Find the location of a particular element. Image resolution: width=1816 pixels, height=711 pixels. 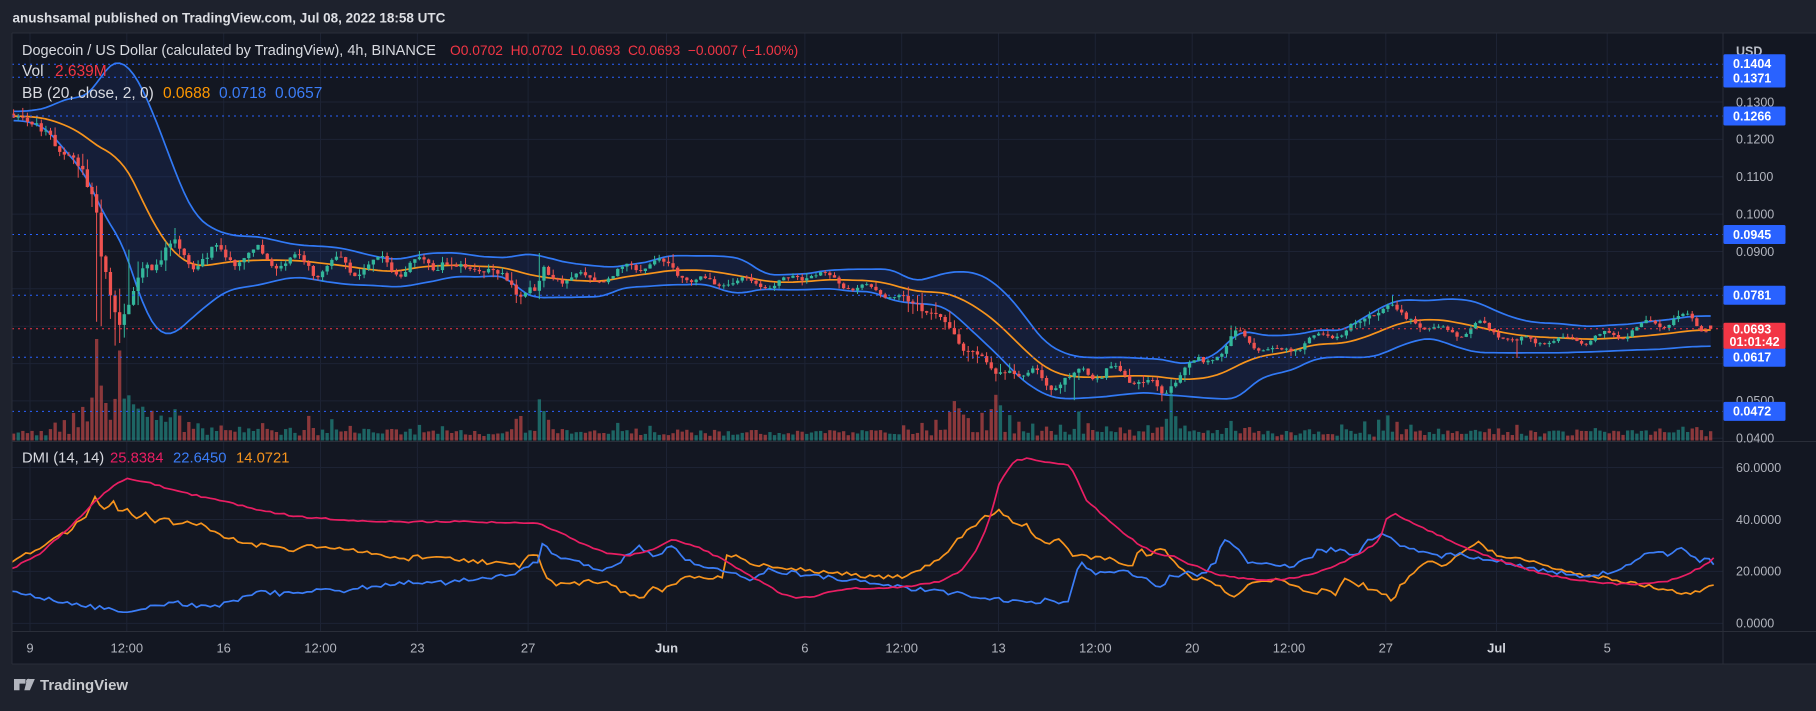

svg-text: 25.8384 is located at coordinates (137, 459).